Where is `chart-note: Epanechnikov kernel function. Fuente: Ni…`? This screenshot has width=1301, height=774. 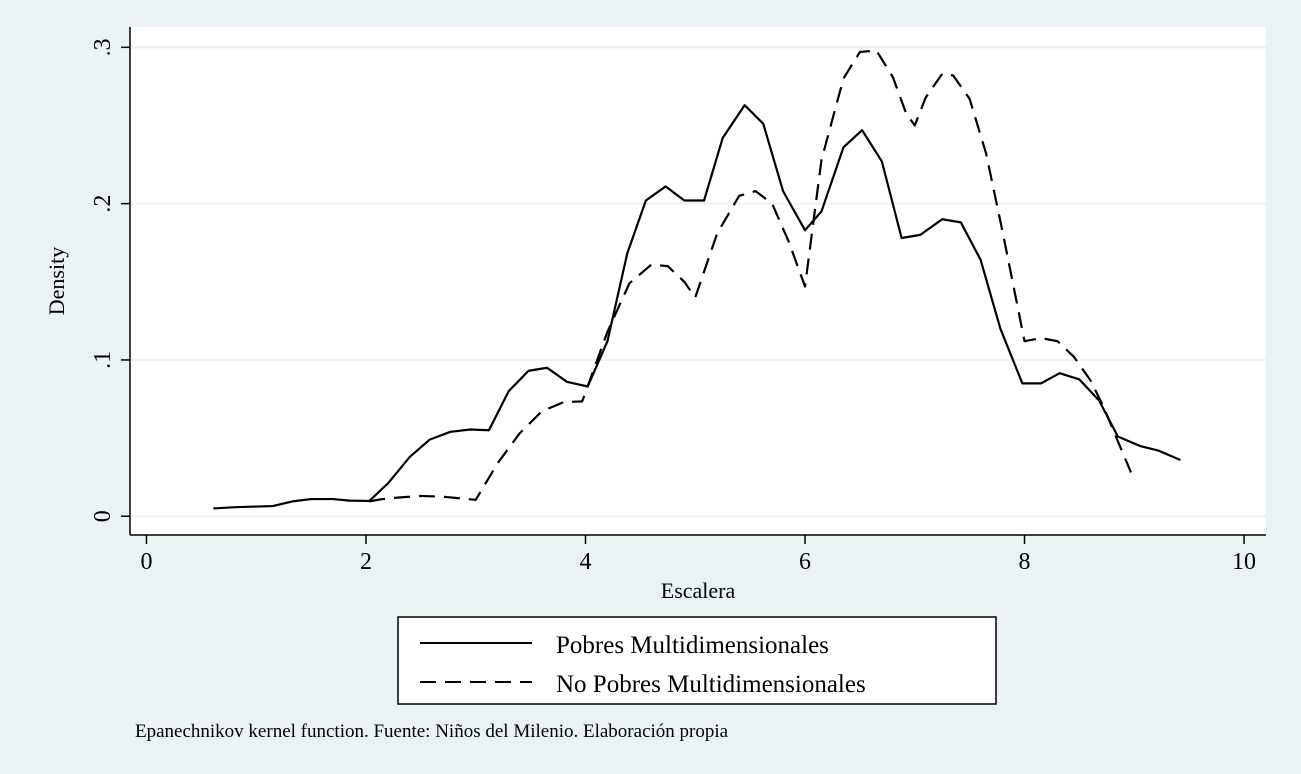
chart-note: Epanechnikov kernel function. Fuente: Ni… is located at coordinates (432, 731).